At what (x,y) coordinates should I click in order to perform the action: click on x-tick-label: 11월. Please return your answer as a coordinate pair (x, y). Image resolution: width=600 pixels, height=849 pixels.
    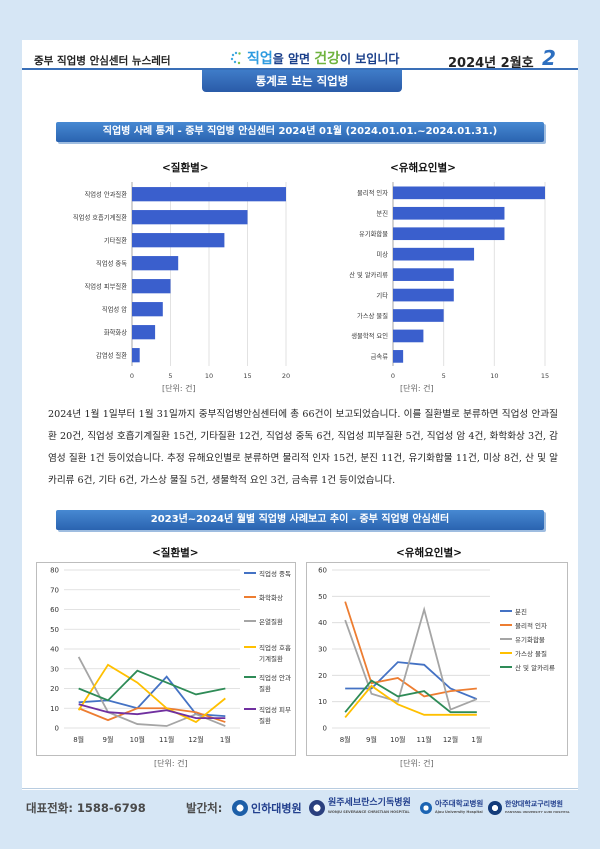
    Looking at the image, I should click on (166, 739).